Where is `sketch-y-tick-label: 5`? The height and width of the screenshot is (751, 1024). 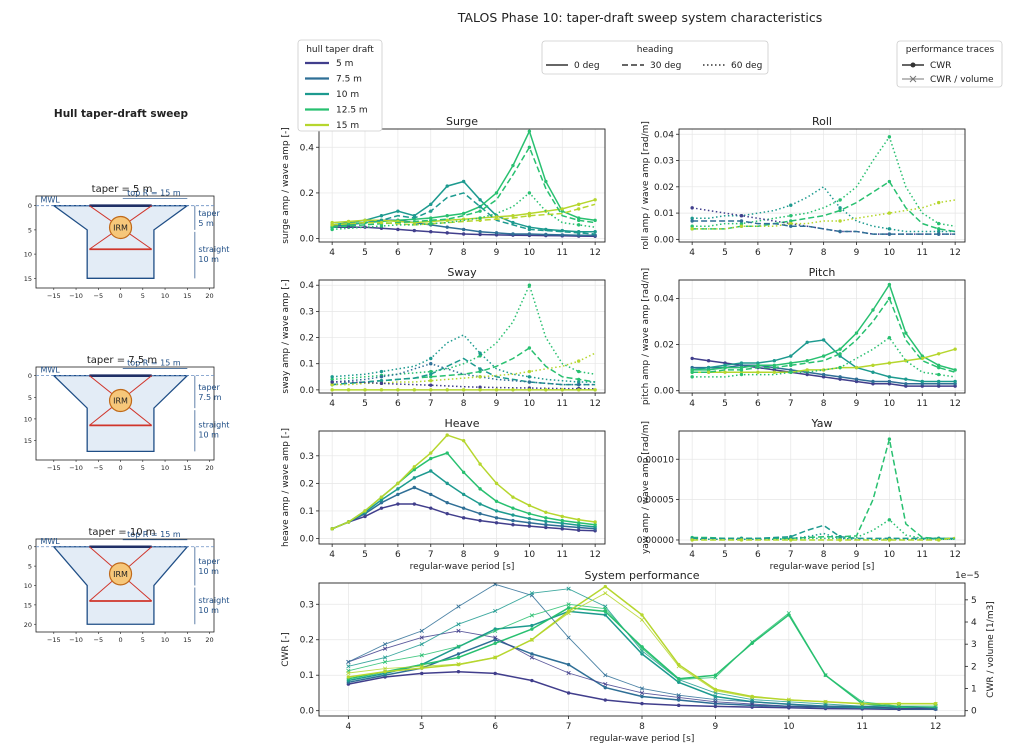 sketch-y-tick-label: 5 is located at coordinates (30, 398).